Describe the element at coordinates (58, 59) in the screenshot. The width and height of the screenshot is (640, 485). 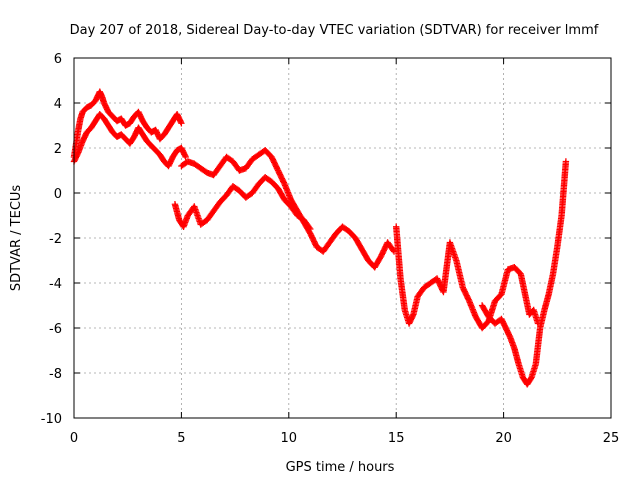
I see `y-tick-label: 6` at that location.